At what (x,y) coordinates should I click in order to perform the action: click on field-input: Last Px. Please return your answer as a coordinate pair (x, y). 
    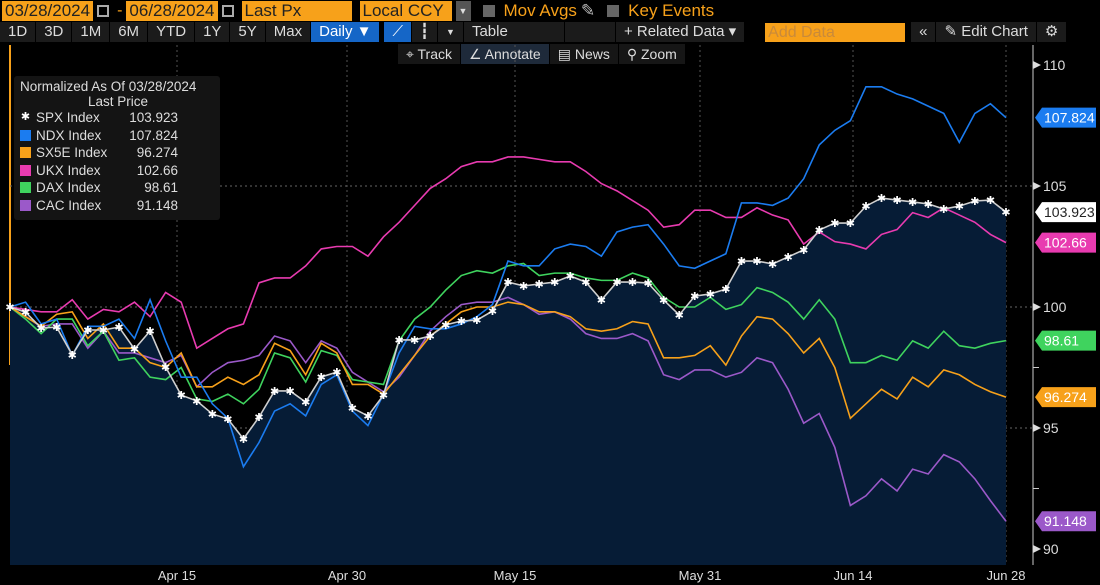
    Looking at the image, I should click on (296, 11).